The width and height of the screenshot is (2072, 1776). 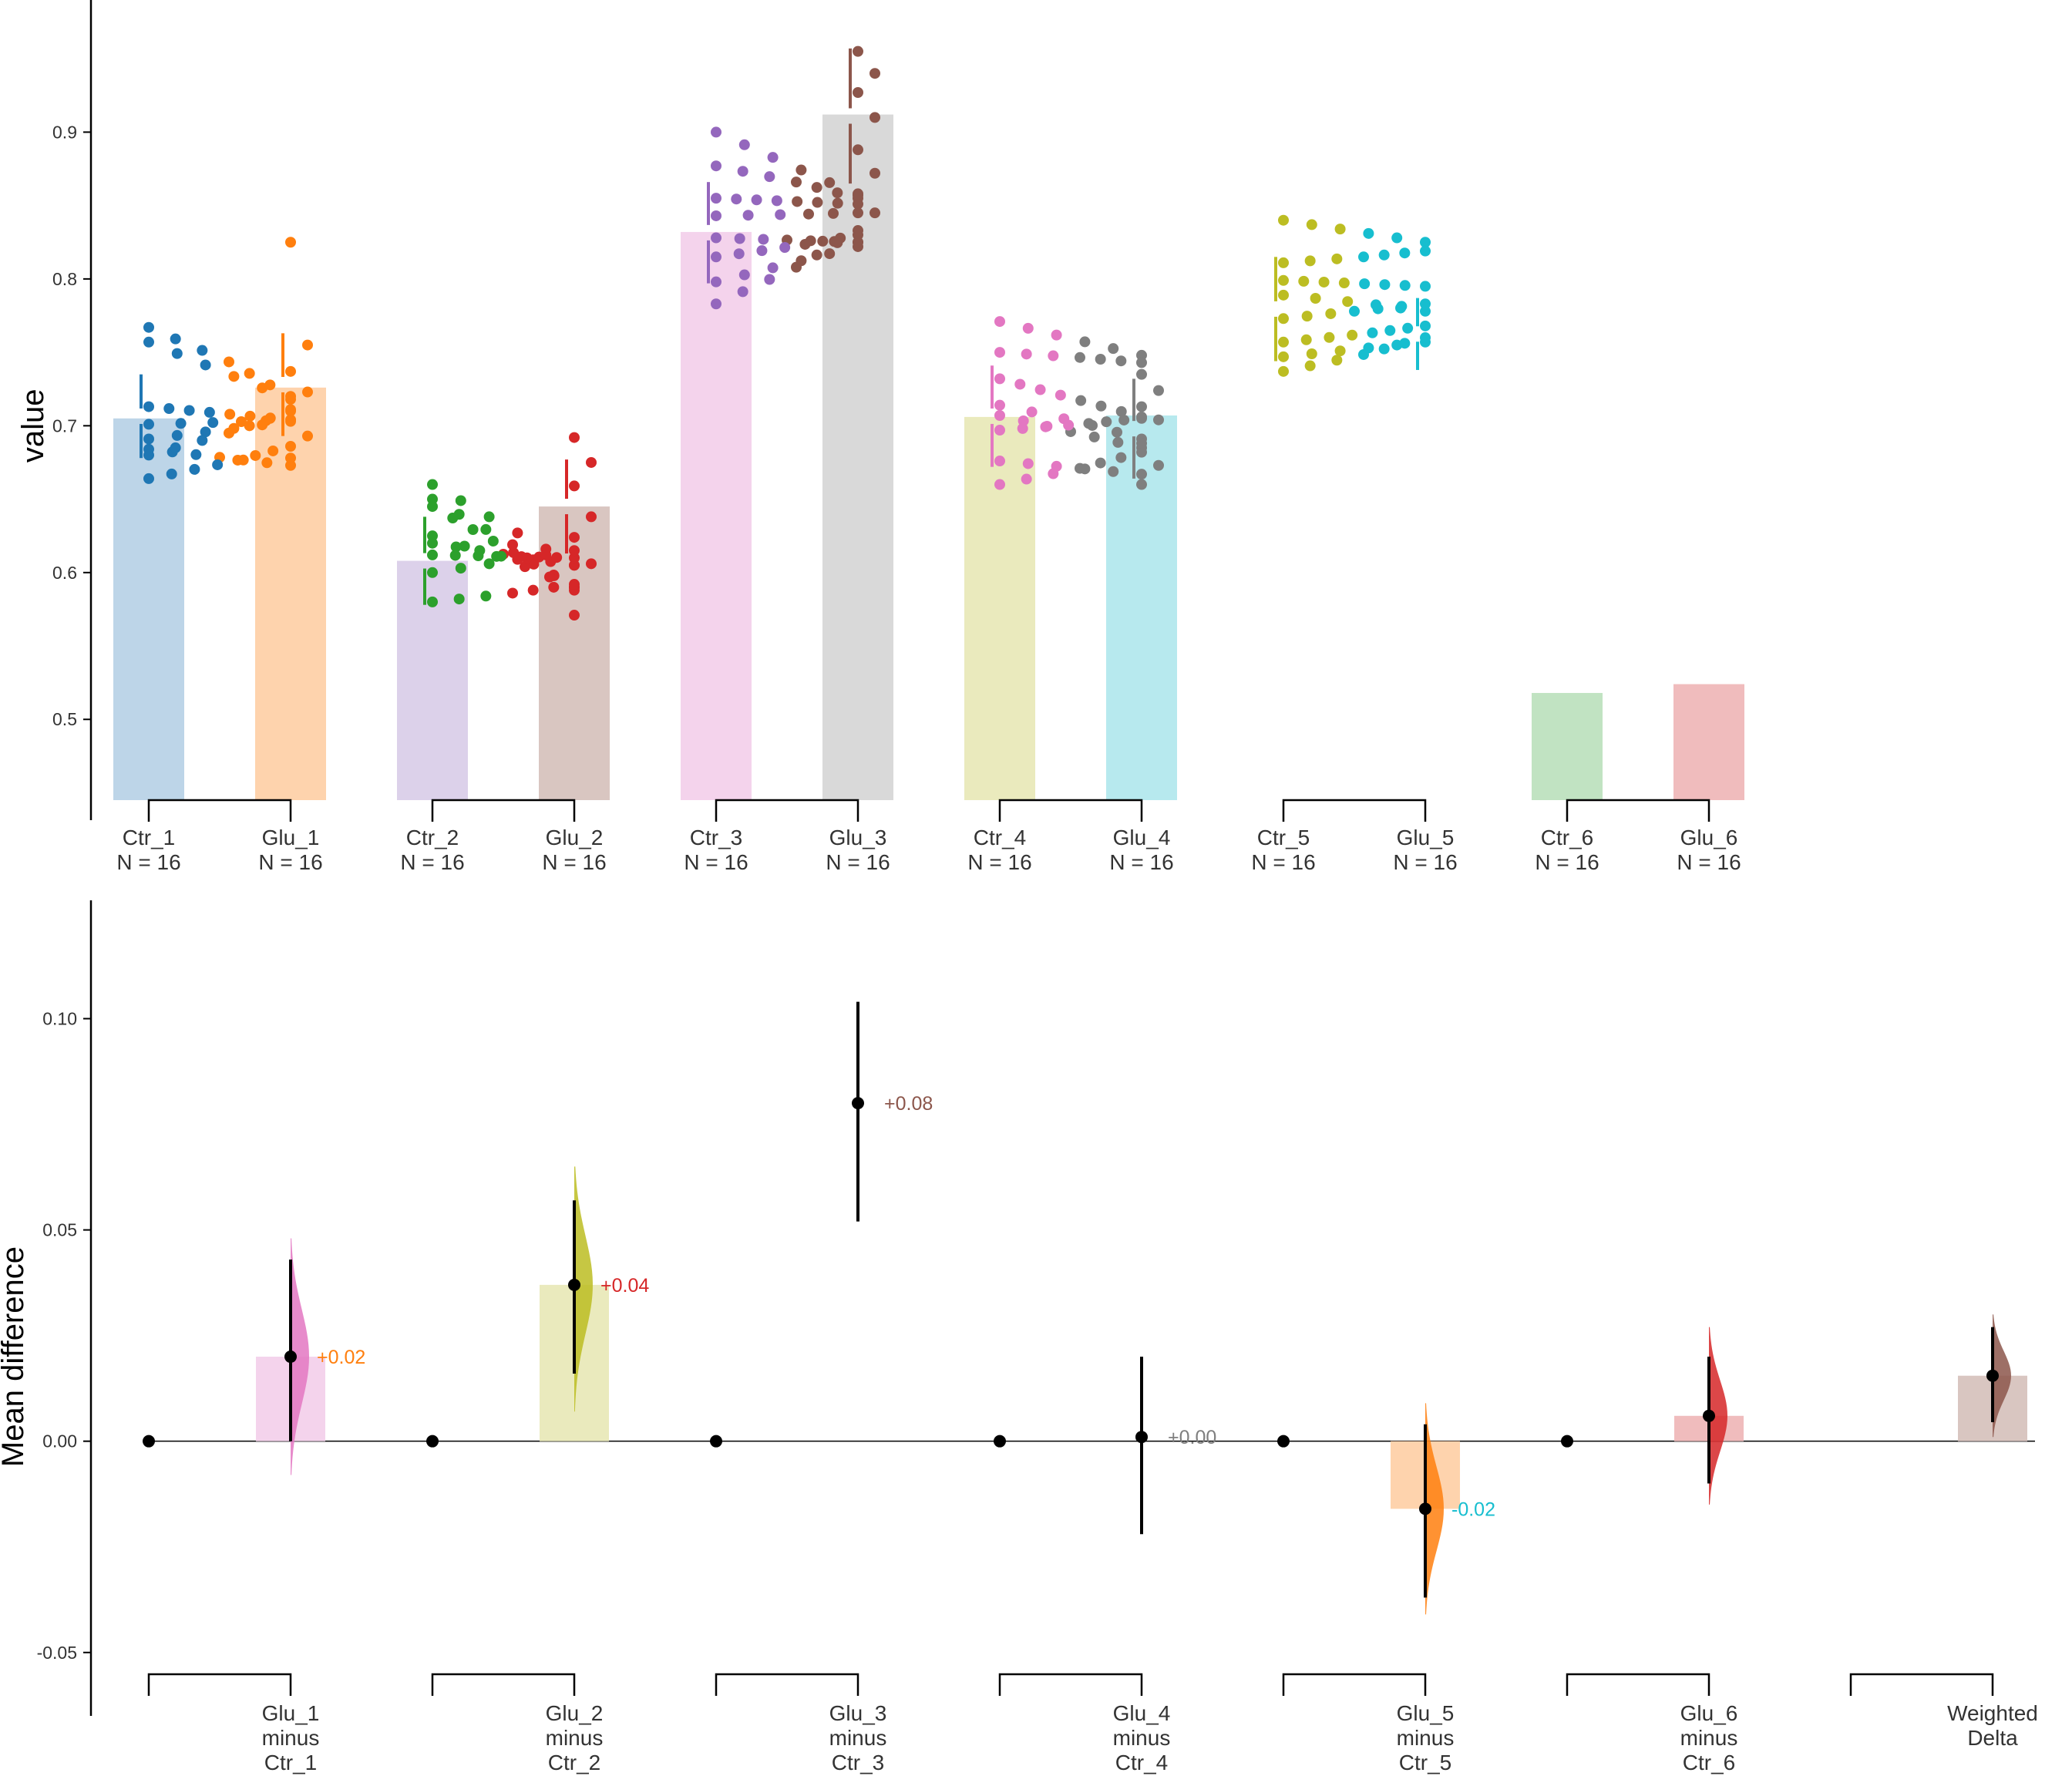 I want to click on raw-x-label: Ctr_4, so click(x=1000, y=837).